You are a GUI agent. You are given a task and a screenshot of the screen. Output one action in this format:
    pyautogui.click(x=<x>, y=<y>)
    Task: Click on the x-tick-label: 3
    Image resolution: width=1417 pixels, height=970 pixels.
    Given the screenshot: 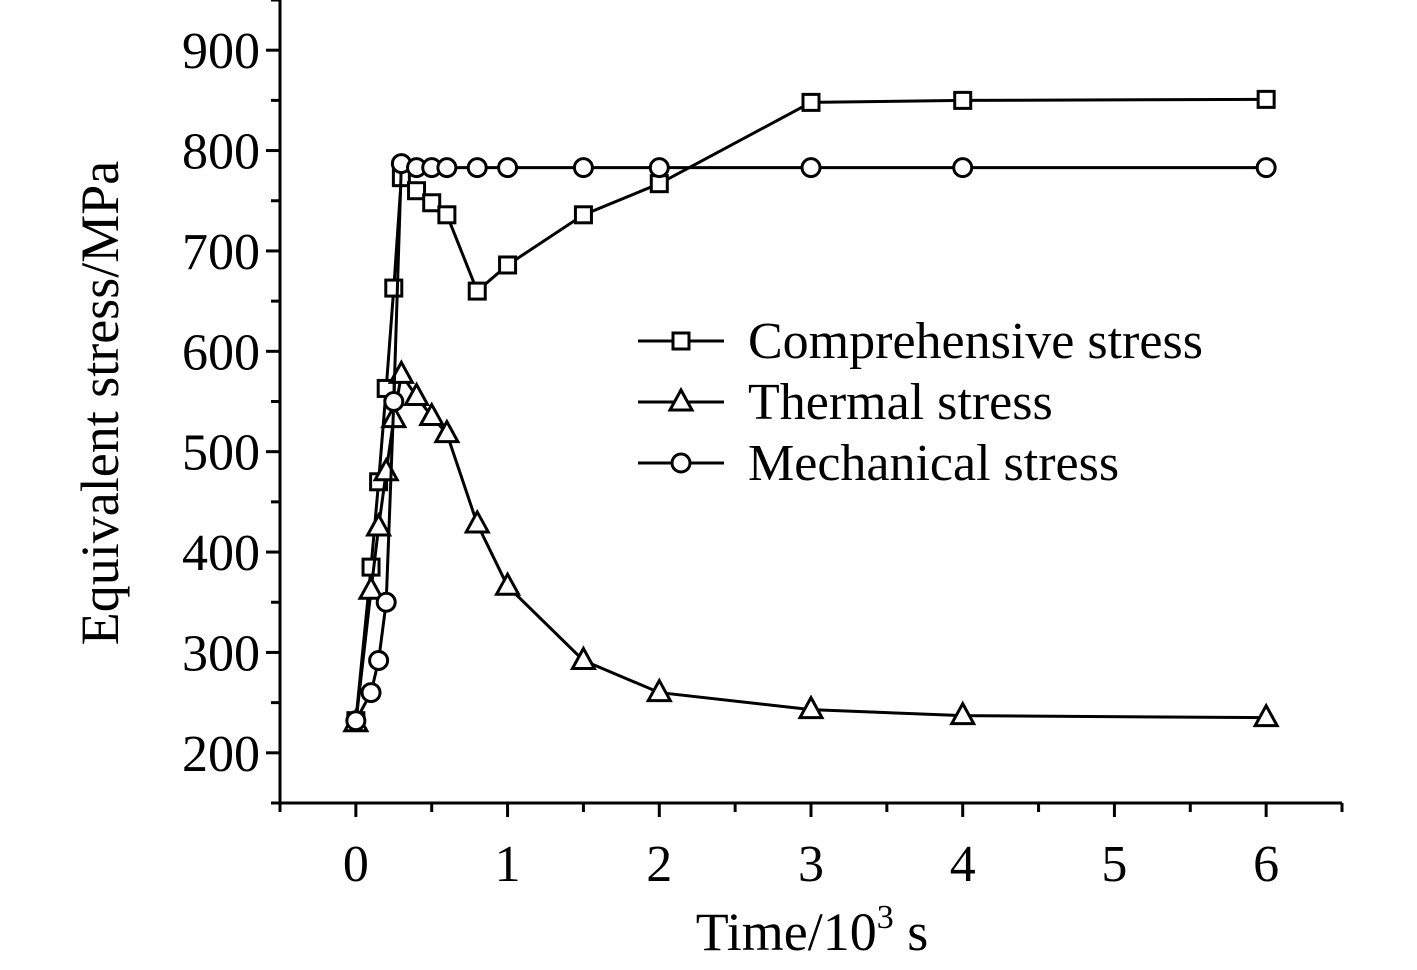 What is the action you would take?
    pyautogui.click(x=811, y=864)
    